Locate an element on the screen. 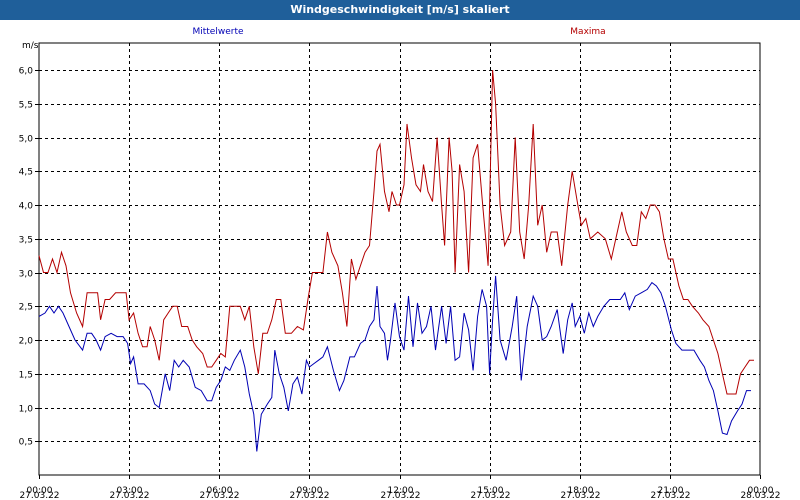  y-tick-label: 3,0 is located at coordinates (26, 275).